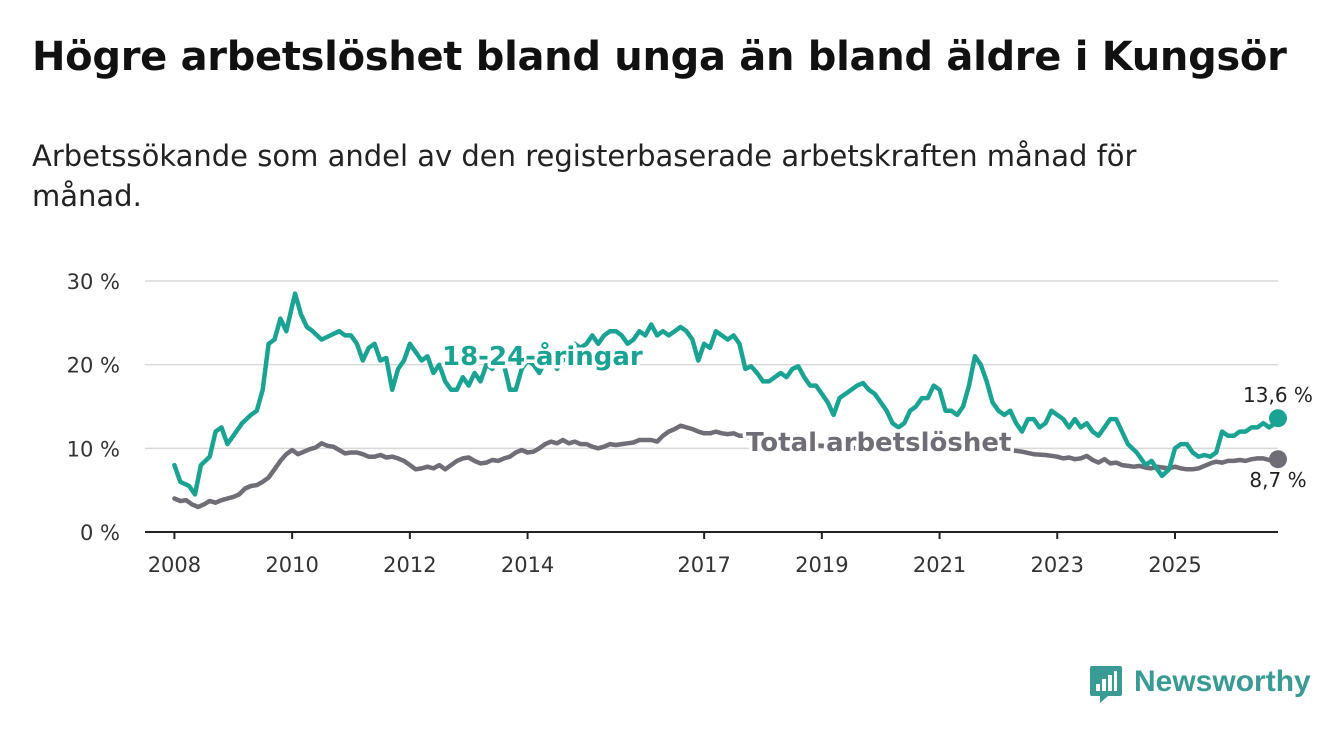 This screenshot has width=1340, height=734. Describe the element at coordinates (1277, 480) in the screenshot. I see `end-value-total: 8,7 %` at that location.